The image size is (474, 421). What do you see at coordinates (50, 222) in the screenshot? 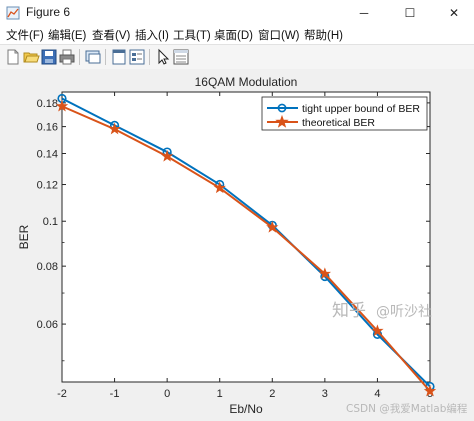
I see `y-tick-label: 0.1` at bounding box center [50, 222].